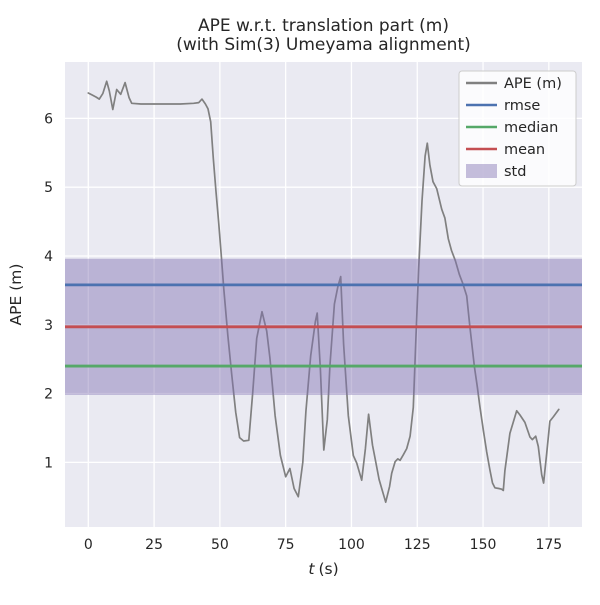 The image size is (600, 605). Describe the element at coordinates (328, 569) in the screenshot. I see `x-axis-label-unit: (s)` at that location.